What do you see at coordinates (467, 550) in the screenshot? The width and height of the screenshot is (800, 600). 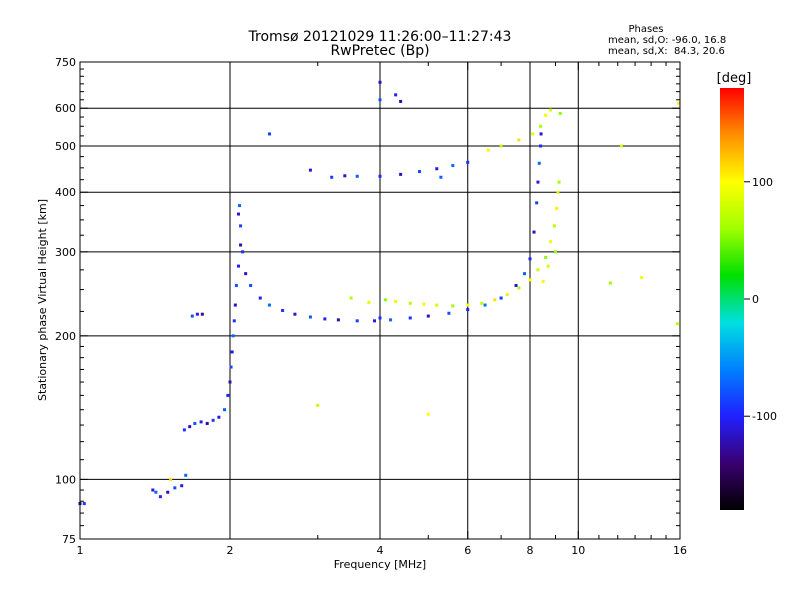 I see `x-tick-label: 6` at bounding box center [467, 550].